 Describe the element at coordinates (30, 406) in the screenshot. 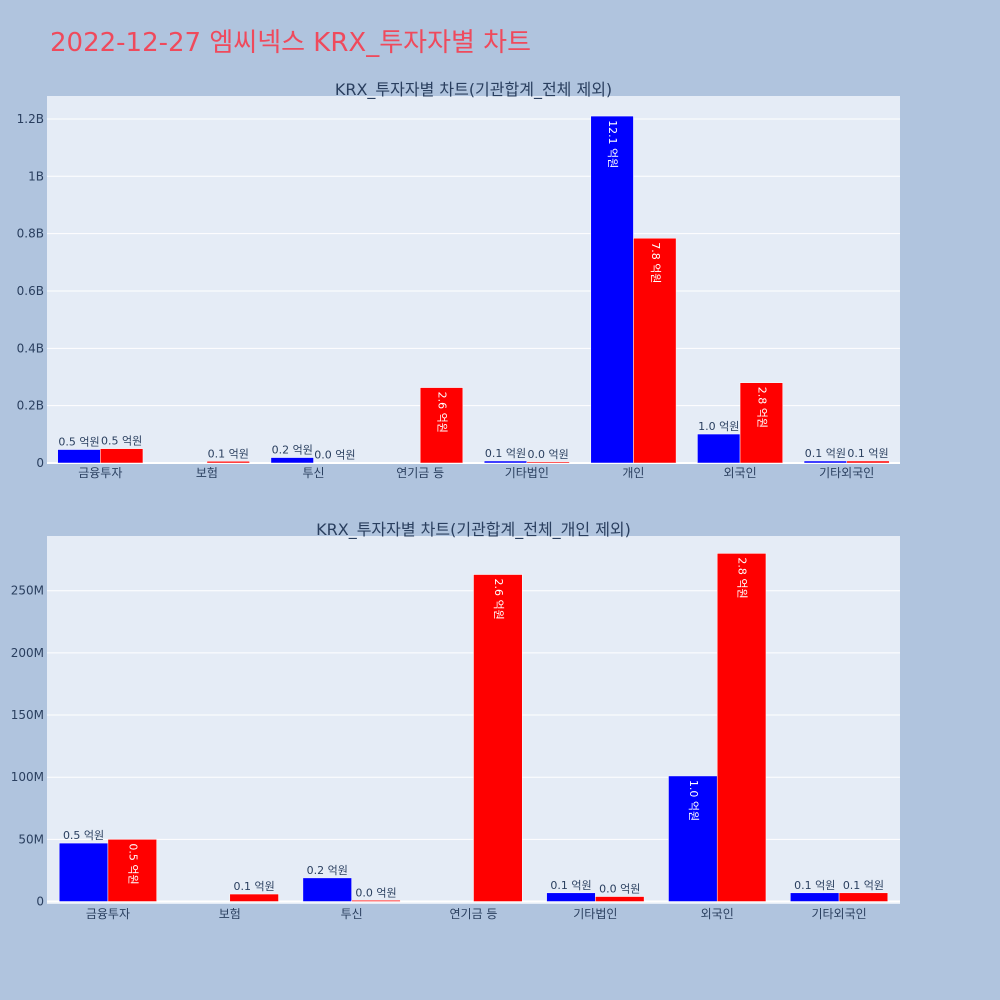

I see `y-tick-label: 0.2B` at that location.